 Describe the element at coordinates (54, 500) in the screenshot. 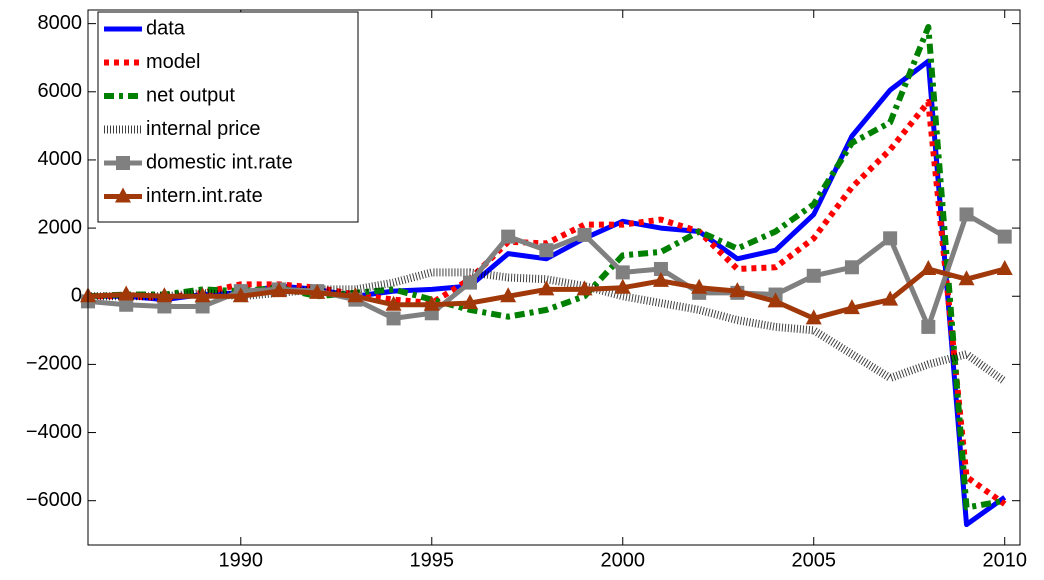

I see `y-tick-label: −6000` at that location.